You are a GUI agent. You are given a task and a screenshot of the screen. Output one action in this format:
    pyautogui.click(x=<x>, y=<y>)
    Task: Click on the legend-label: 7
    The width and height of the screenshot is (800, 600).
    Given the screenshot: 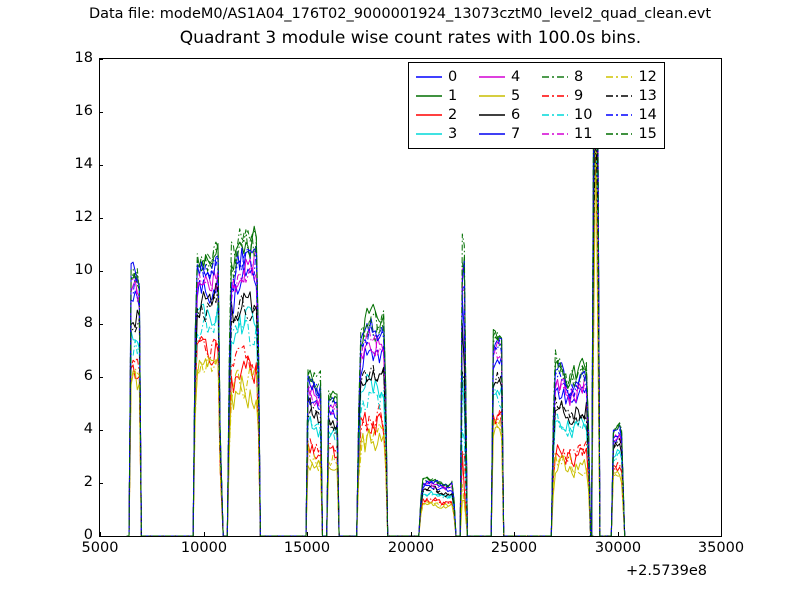 What is the action you would take?
    pyautogui.click(x=516, y=134)
    